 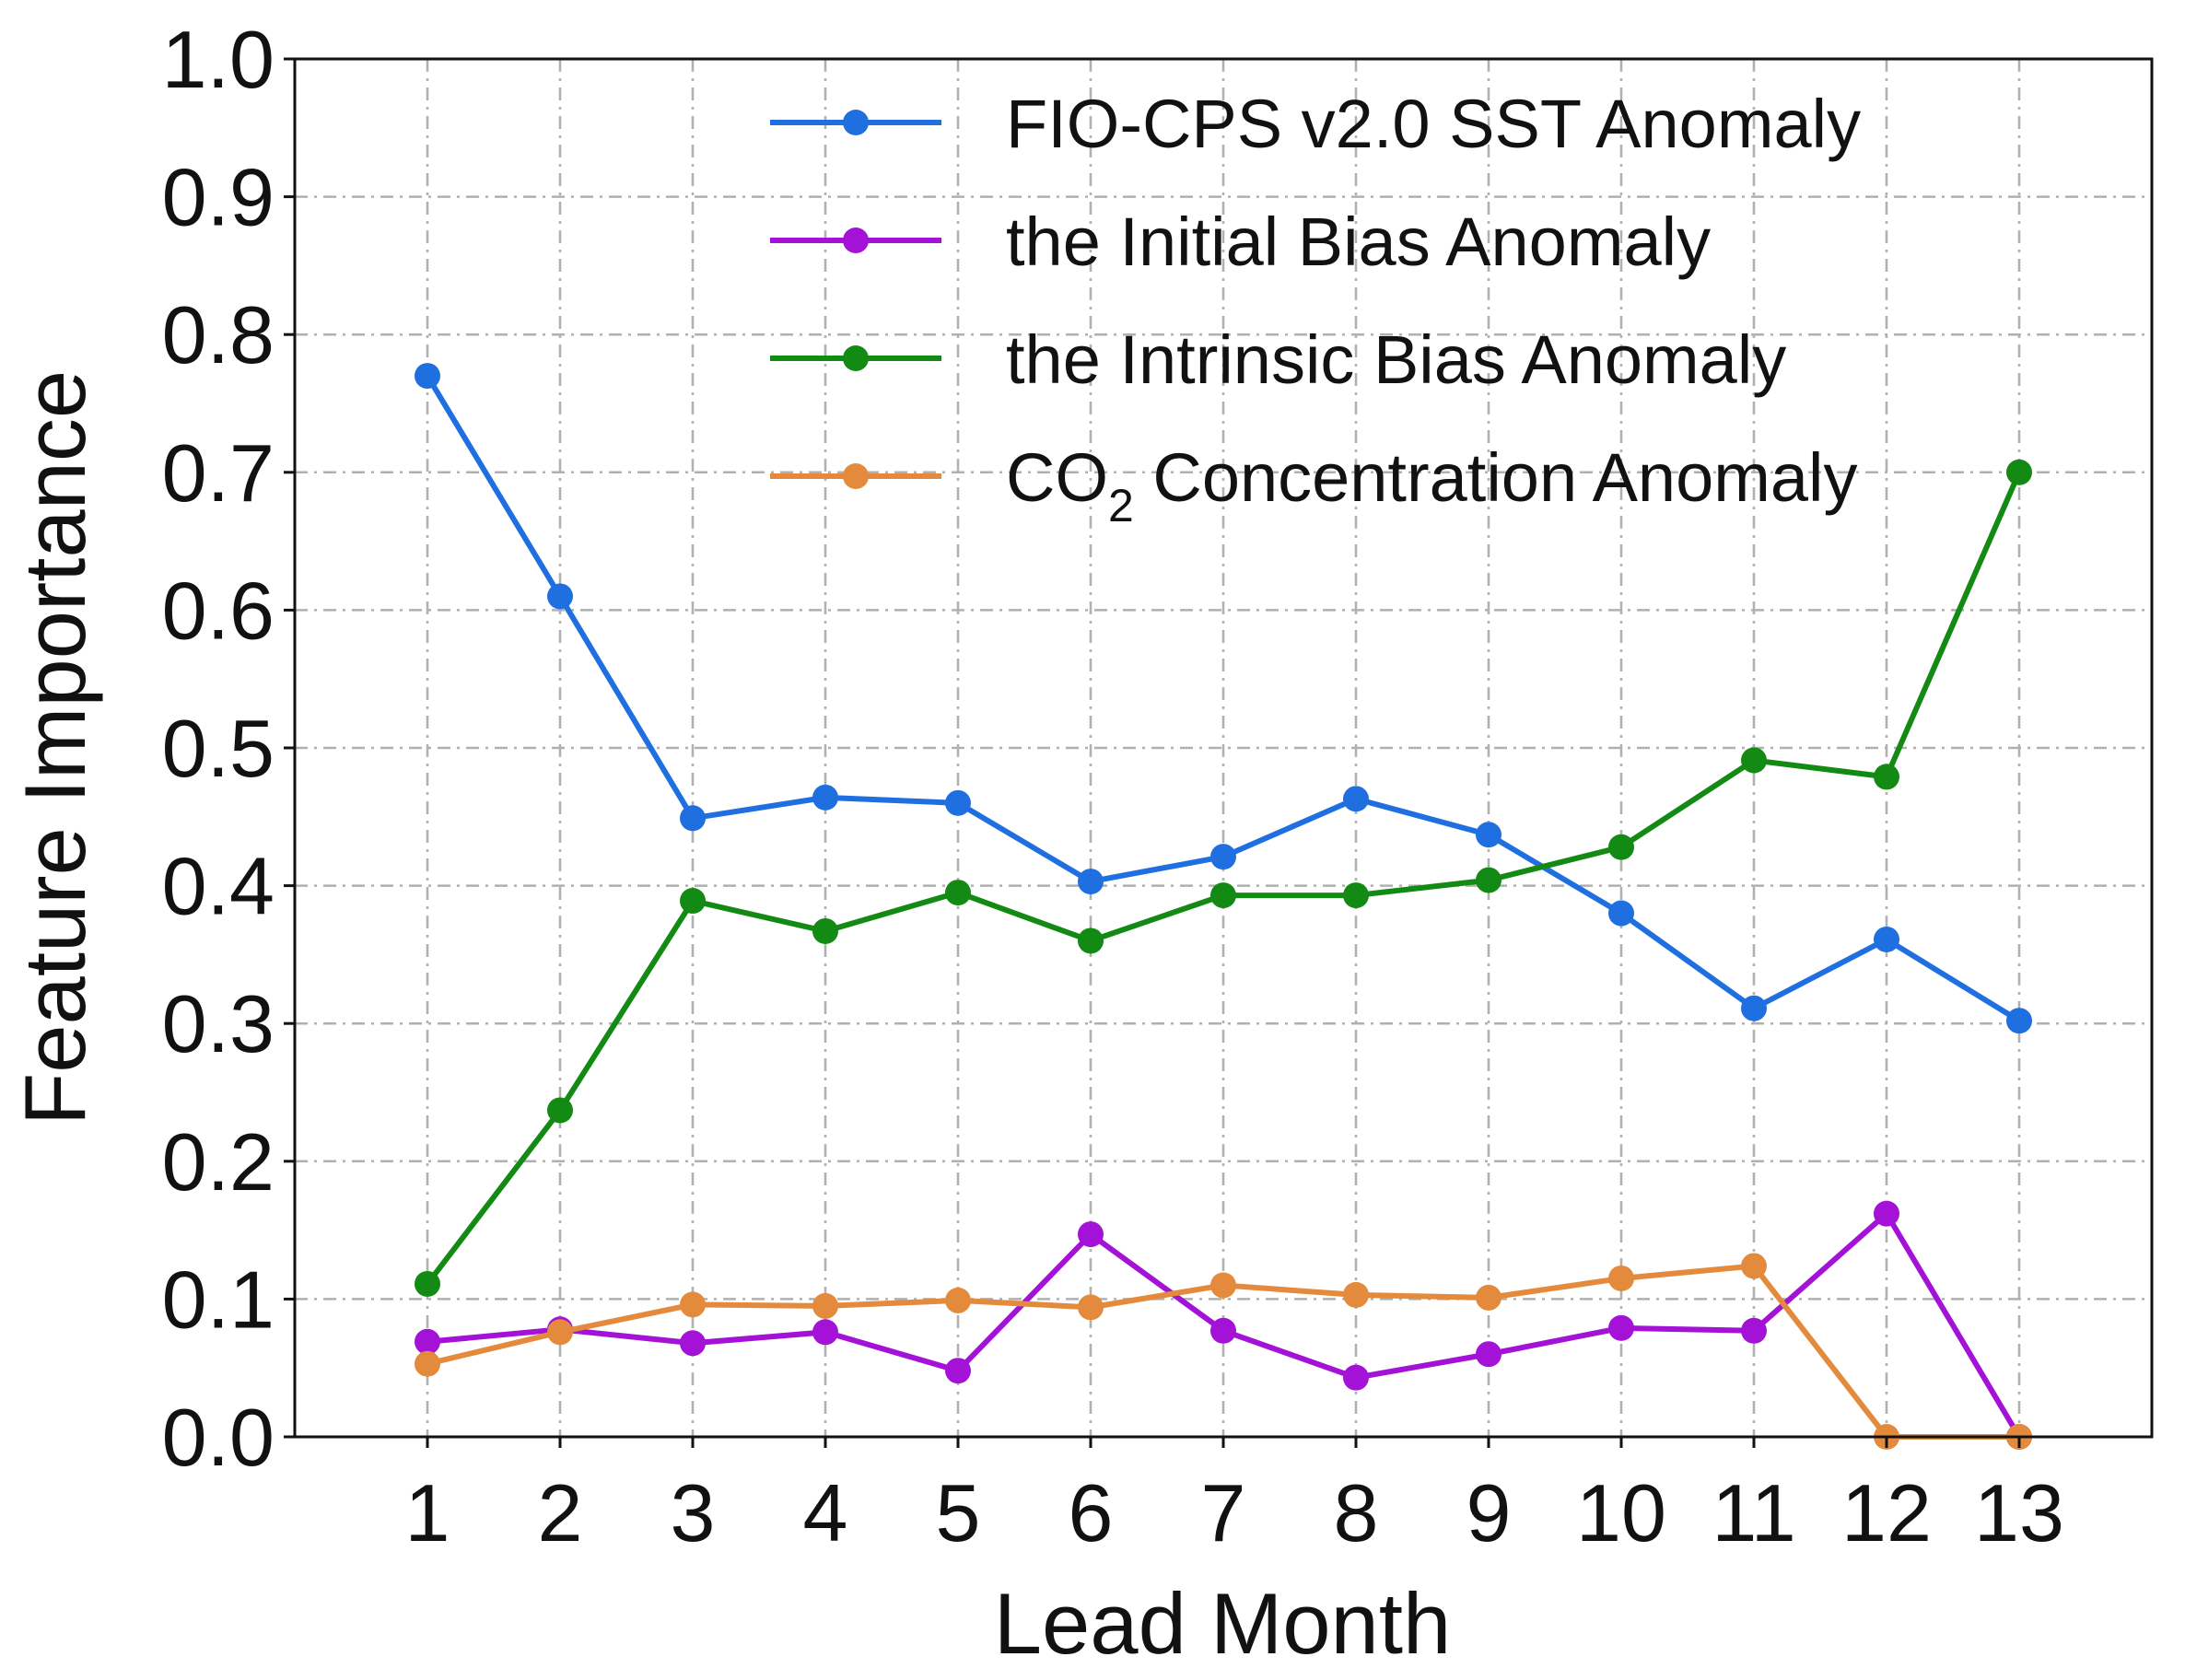 What do you see at coordinates (2019, 1512) in the screenshot?
I see `x-tick-label: 13` at bounding box center [2019, 1512].